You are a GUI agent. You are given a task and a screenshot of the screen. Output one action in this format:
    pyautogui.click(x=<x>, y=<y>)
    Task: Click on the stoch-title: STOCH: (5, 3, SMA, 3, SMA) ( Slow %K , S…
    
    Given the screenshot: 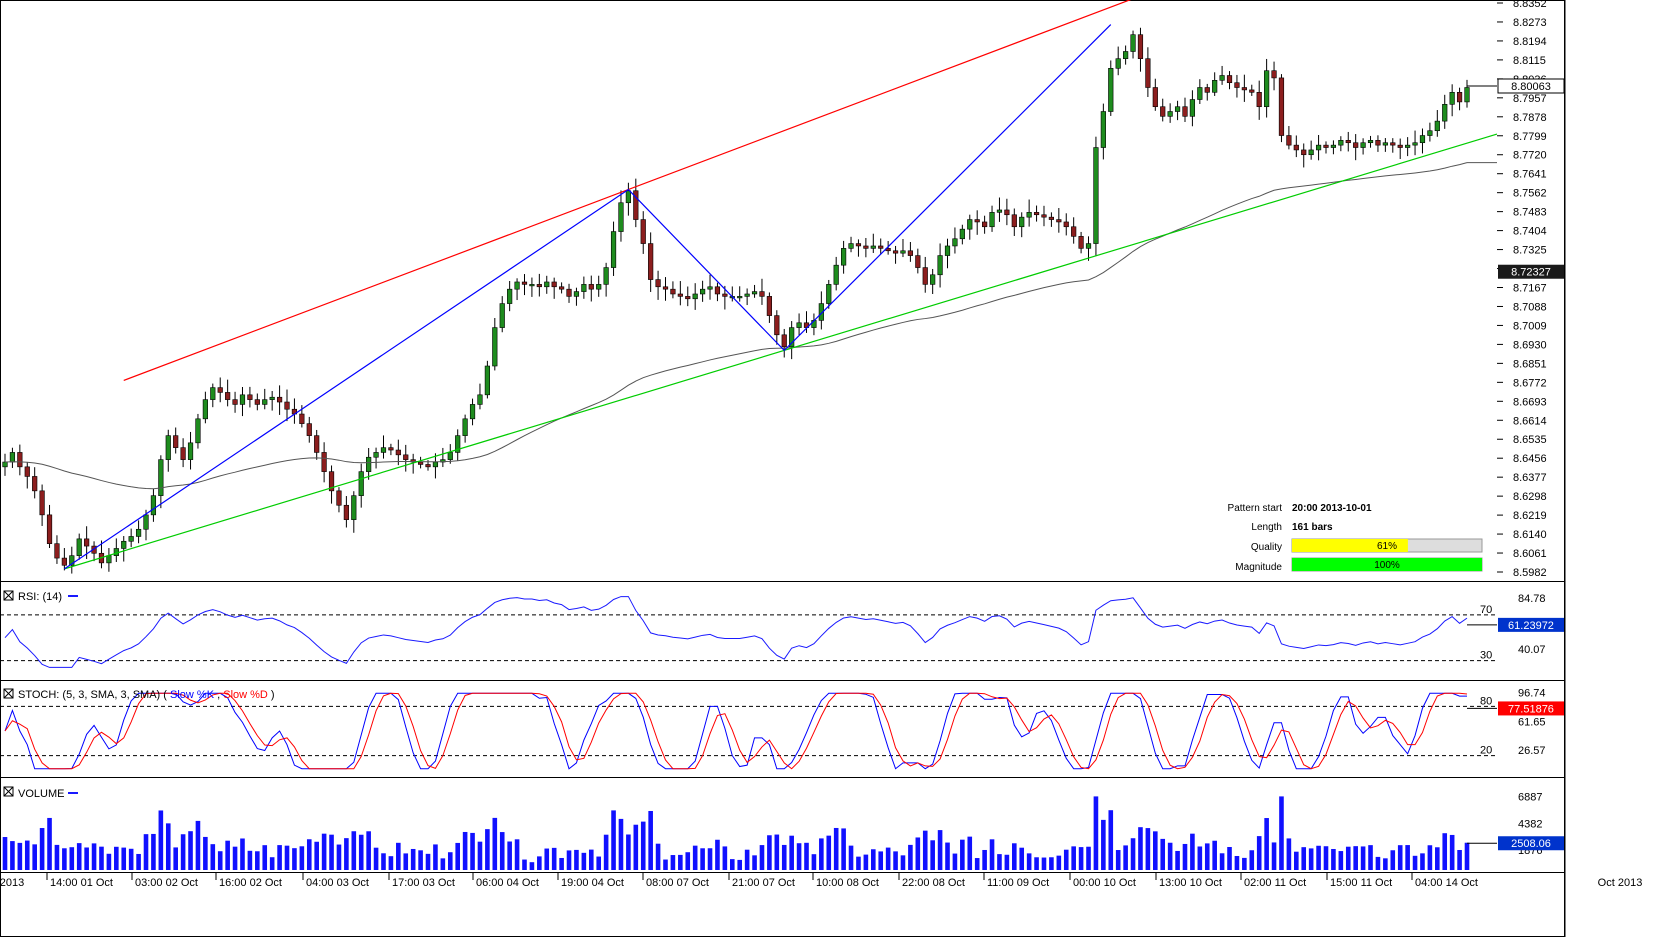 What is the action you would take?
    pyautogui.click(x=139, y=694)
    